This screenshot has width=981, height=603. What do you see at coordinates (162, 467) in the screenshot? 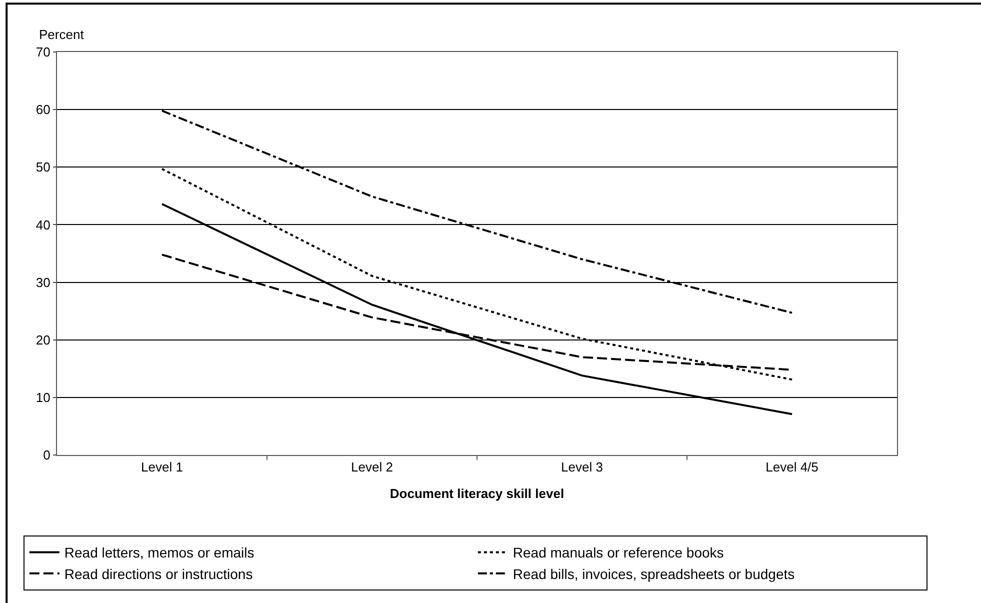
I see `x-tick-label: Level 1` at bounding box center [162, 467].